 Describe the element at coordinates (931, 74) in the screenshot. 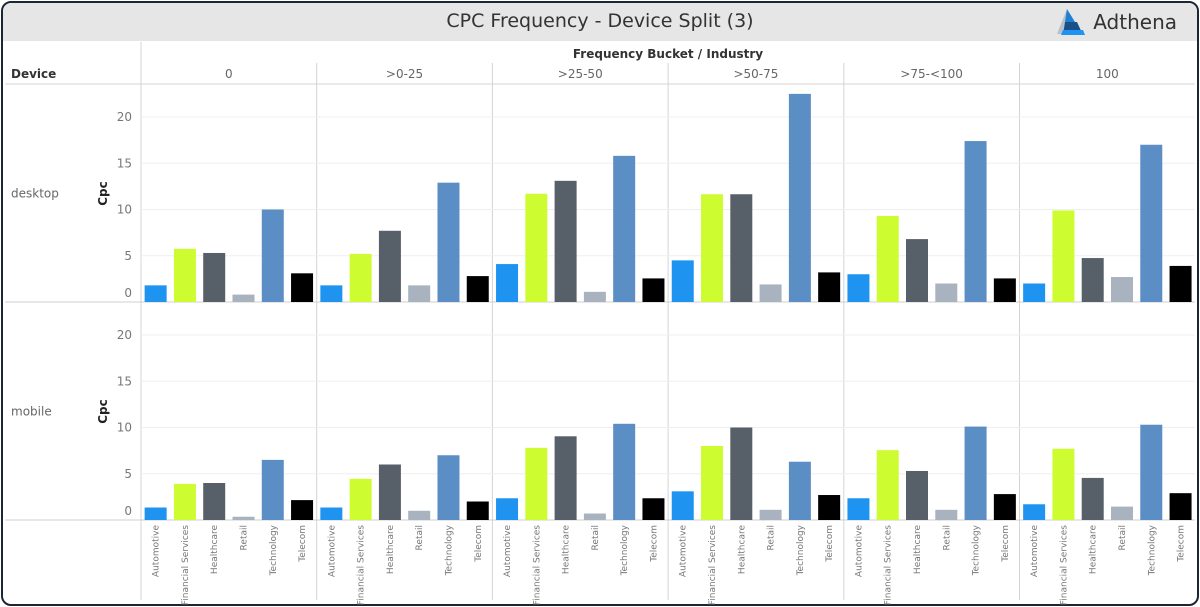

I see `bucket-header: >75-<100` at that location.